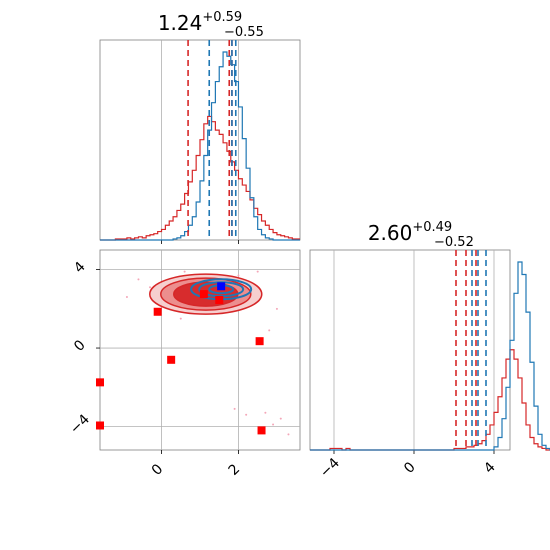 The width and height of the screenshot is (550, 550). Describe the element at coordinates (410, 232) in the screenshot. I see `y-marginal-title: 2.60+0.49` at that location.